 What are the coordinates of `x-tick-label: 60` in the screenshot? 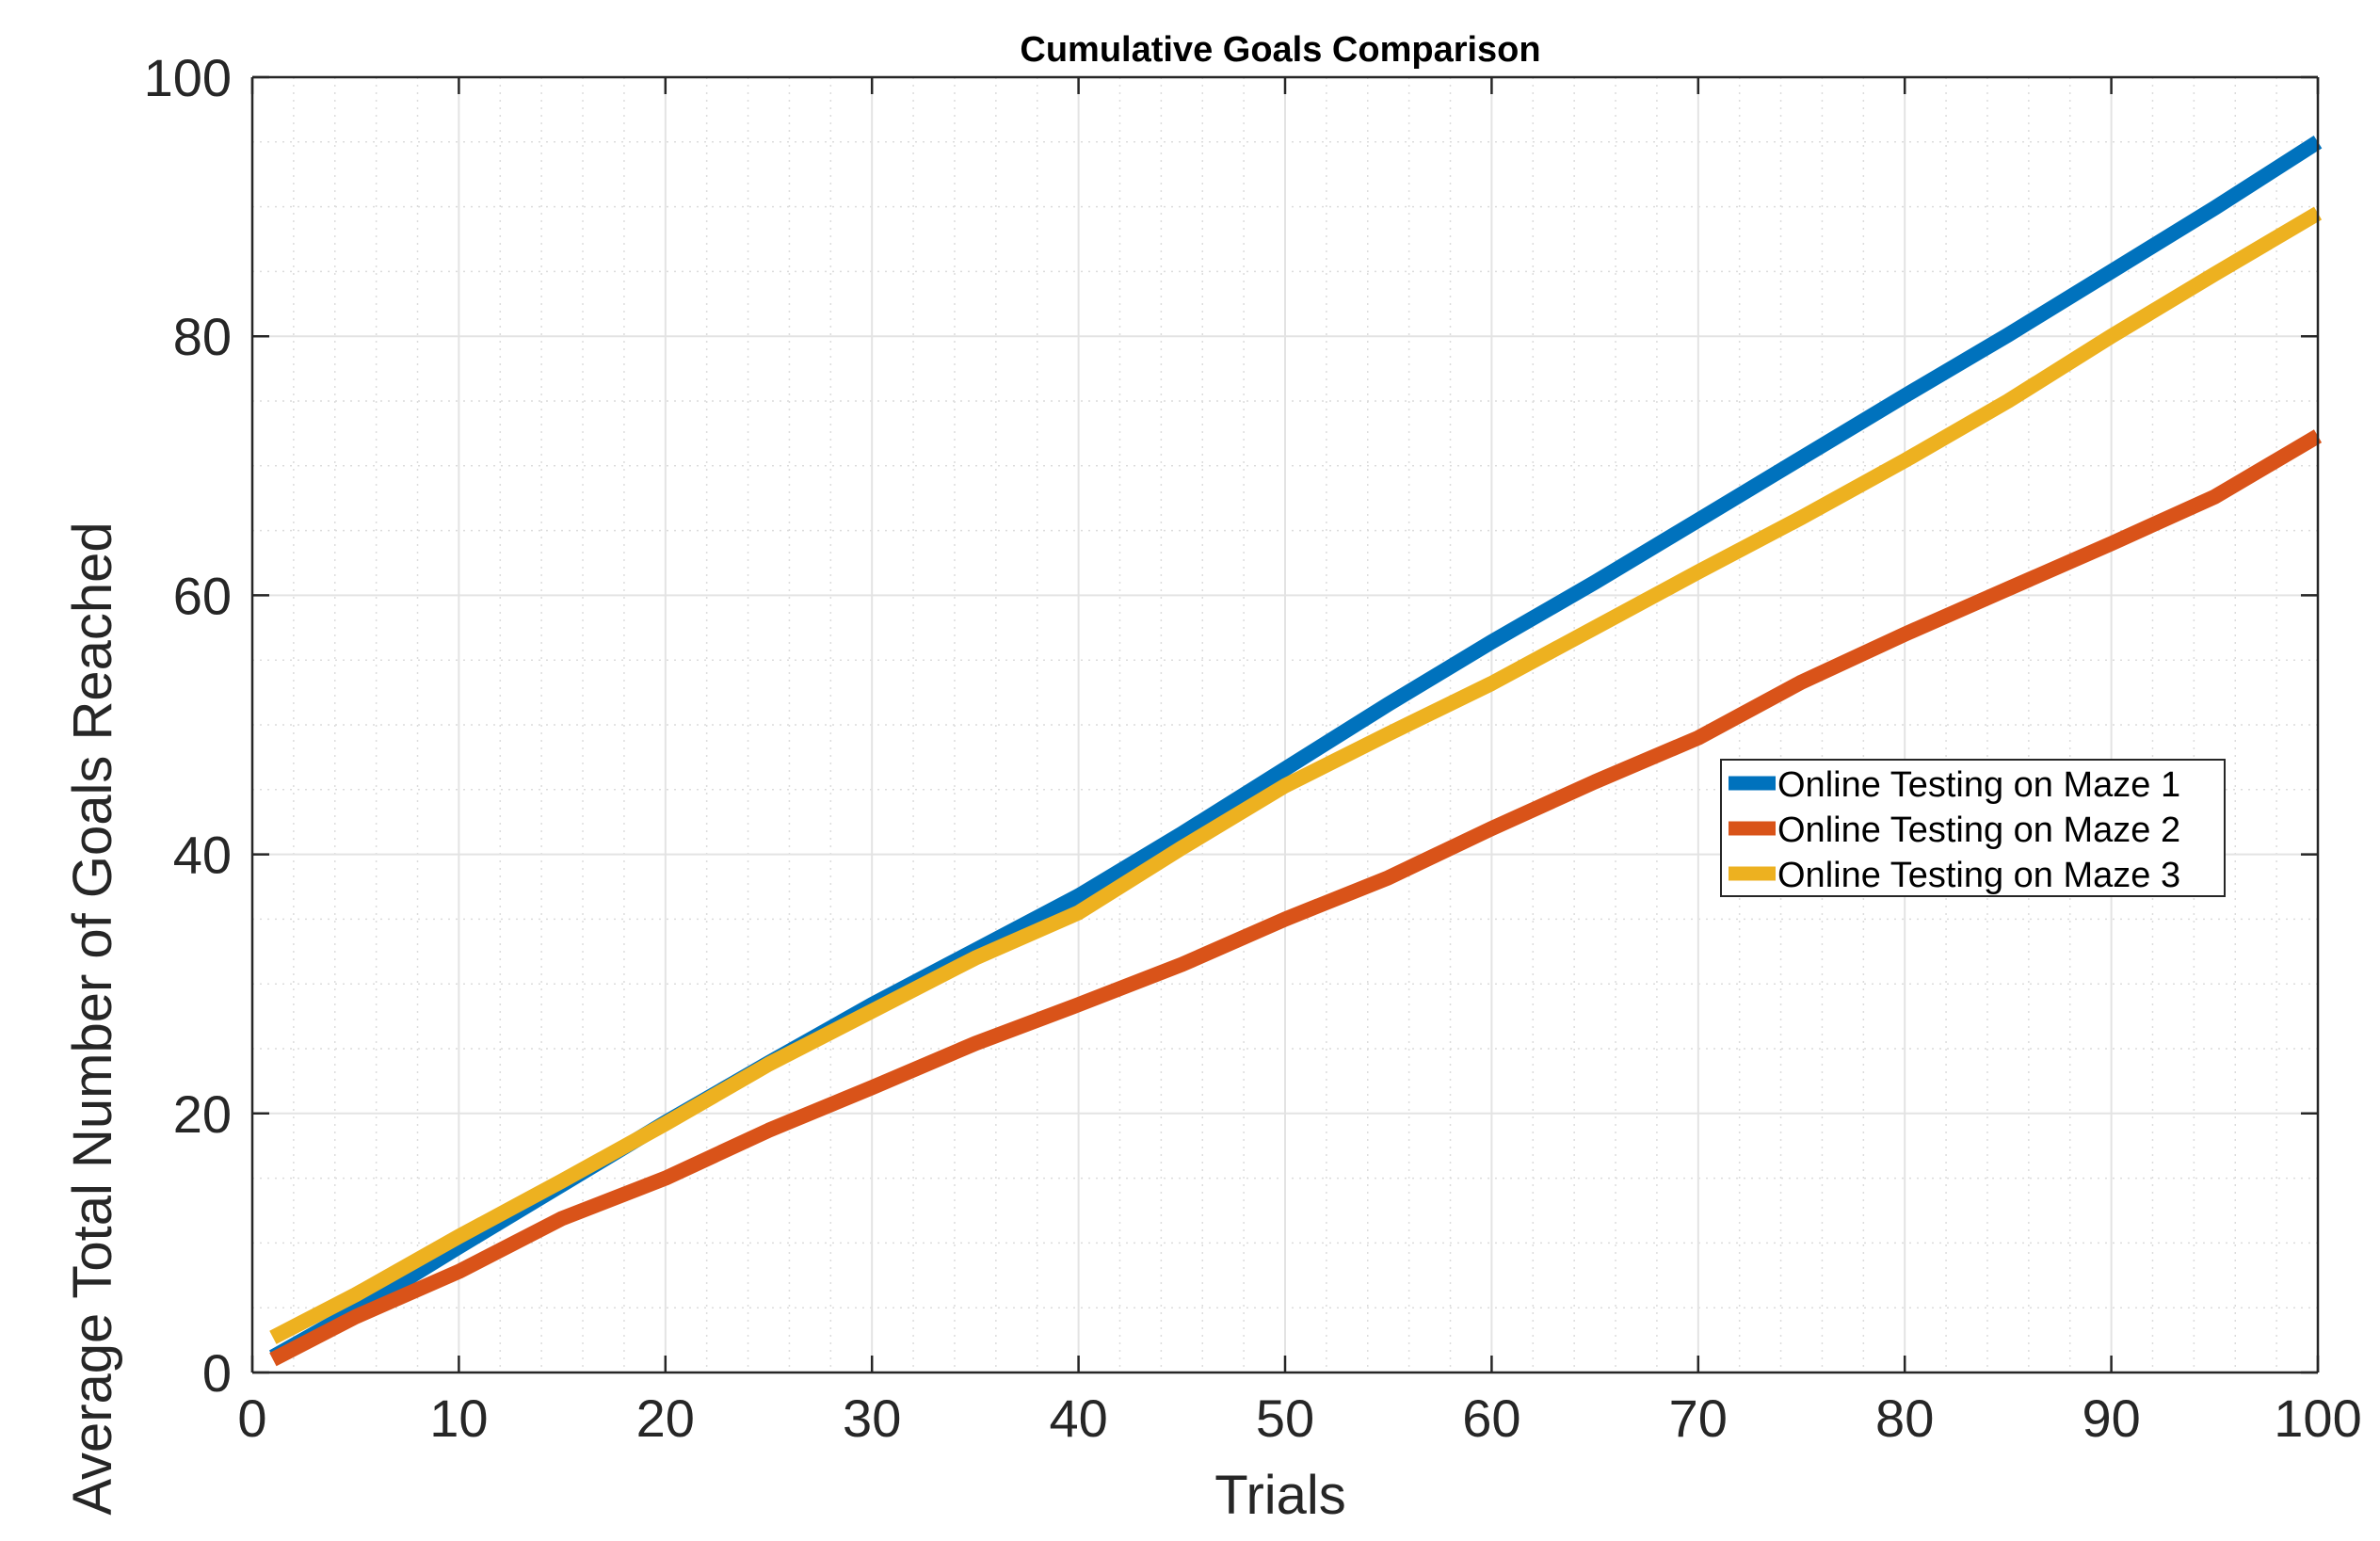 It's located at (1491, 1418).